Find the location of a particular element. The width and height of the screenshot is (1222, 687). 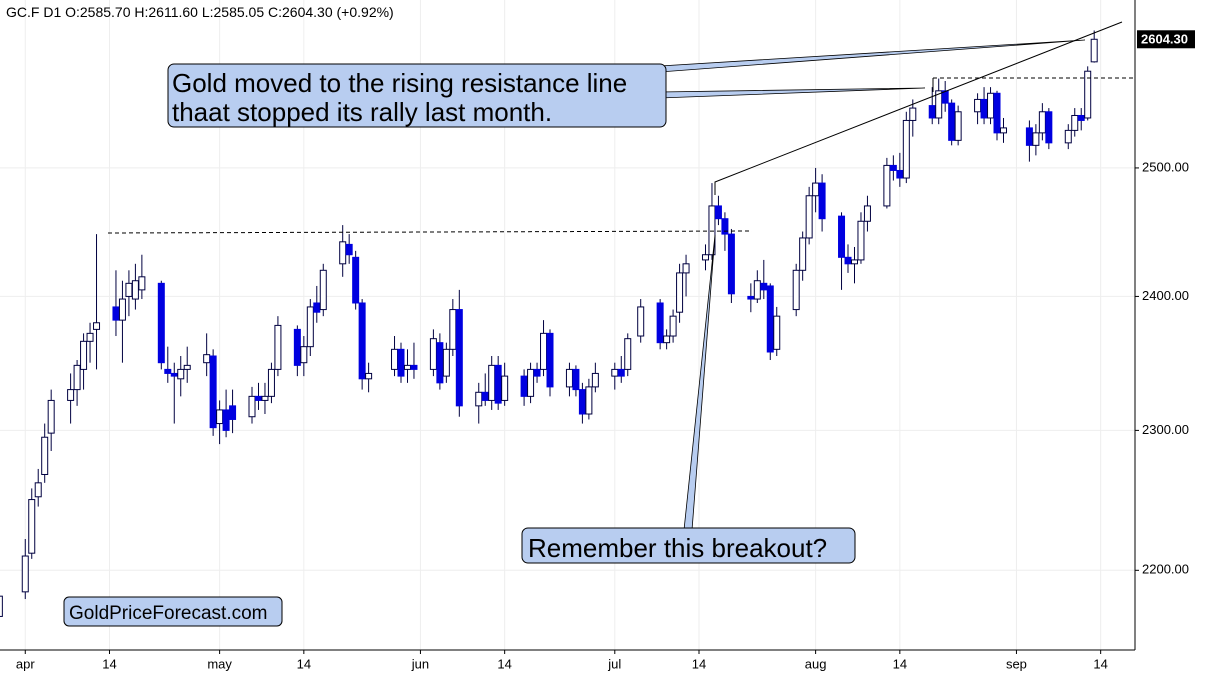

callout-breakout: Remember this breakout? is located at coordinates (688, 399).